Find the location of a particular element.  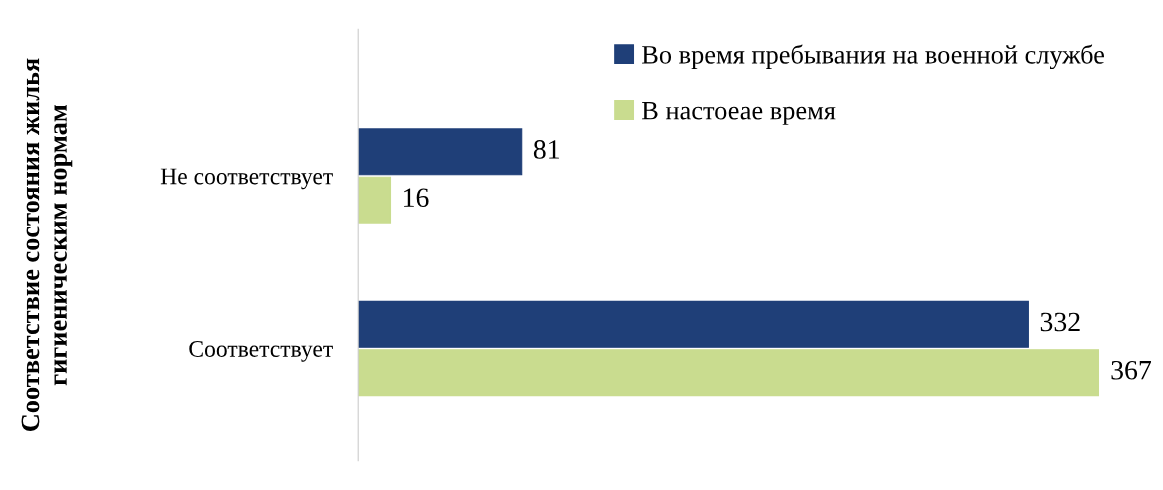

data-label: 367 is located at coordinates (1131, 370).